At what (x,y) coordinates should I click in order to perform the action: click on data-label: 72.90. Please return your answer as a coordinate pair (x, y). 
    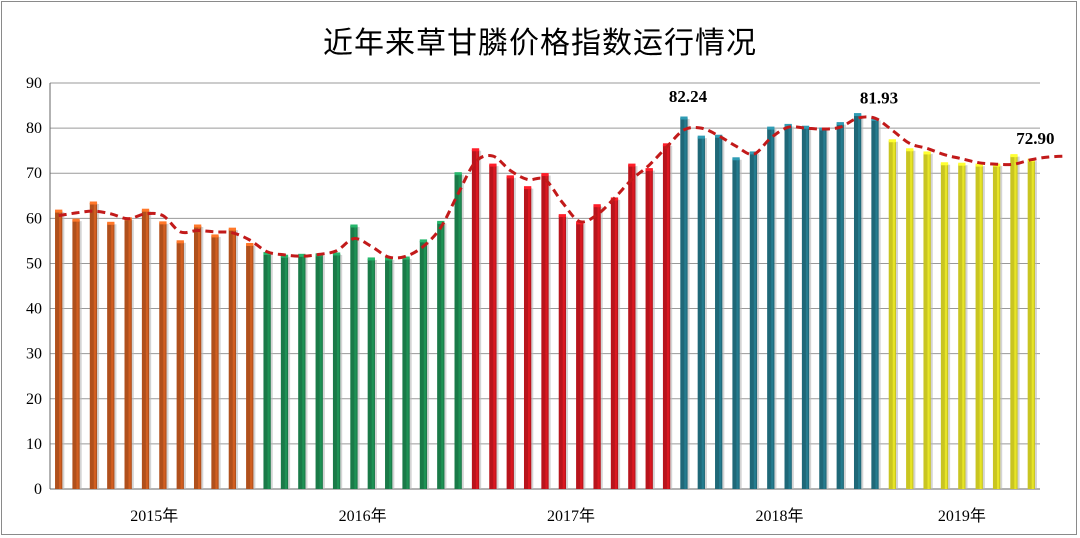
    Looking at the image, I should click on (1035, 138).